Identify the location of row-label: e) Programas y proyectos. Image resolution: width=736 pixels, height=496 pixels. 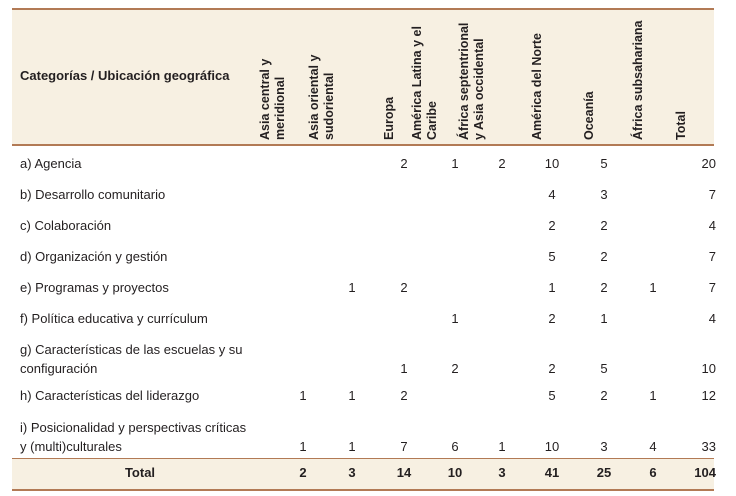
(94, 287).